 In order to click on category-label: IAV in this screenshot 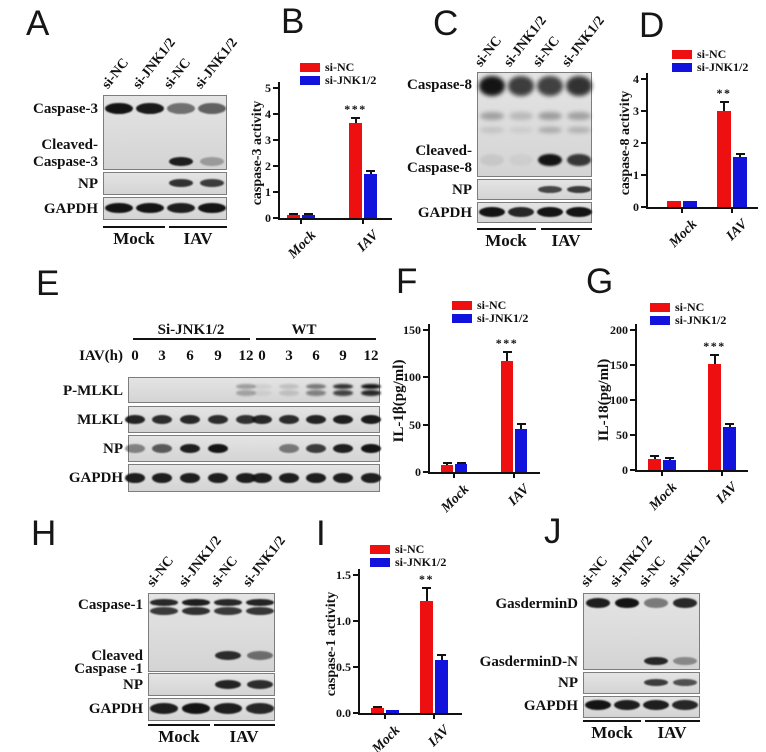, I will do `click(737, 230)`.